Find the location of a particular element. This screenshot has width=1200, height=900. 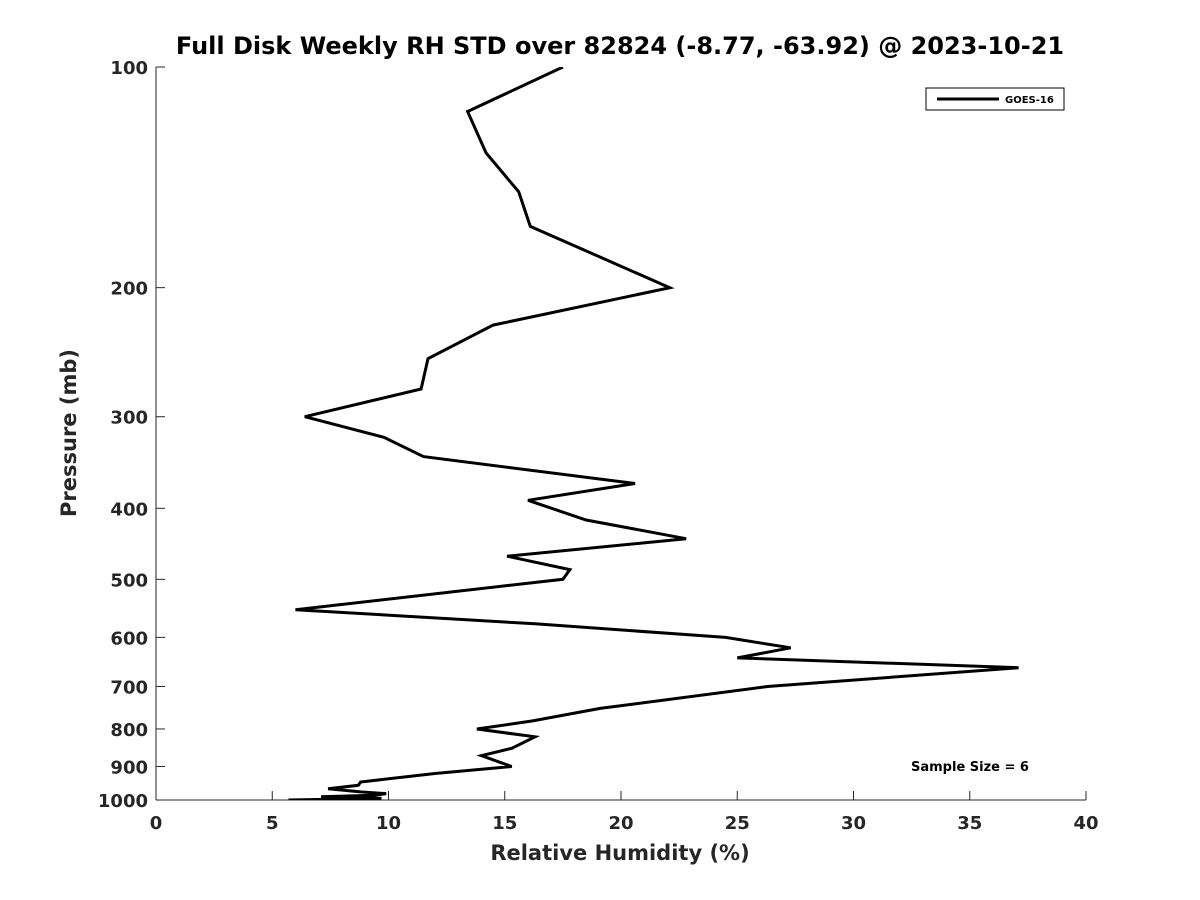

y-tick-label: 400 is located at coordinates (129, 509).